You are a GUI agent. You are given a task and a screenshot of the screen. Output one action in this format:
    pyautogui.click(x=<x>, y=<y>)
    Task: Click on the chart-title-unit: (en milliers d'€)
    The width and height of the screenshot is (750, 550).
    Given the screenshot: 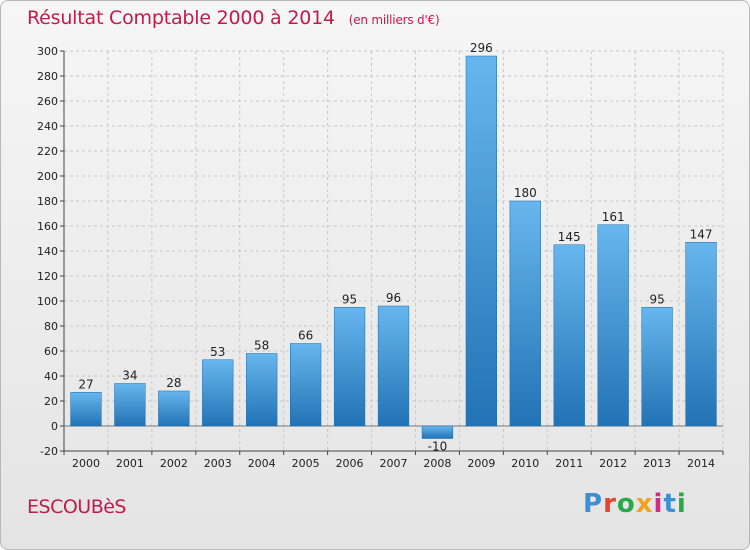 What is the action you would take?
    pyautogui.click(x=394, y=20)
    